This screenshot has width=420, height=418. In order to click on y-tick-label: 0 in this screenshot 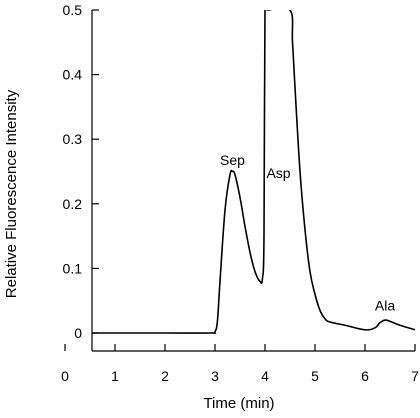, I will do `click(78, 333)`.